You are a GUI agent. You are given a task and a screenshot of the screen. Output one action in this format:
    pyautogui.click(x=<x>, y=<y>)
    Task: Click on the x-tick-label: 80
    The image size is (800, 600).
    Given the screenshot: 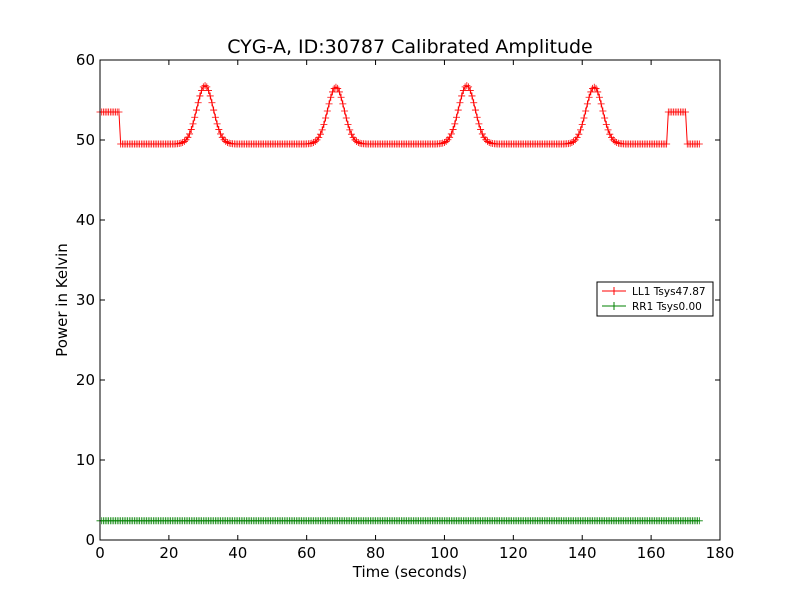 What is the action you would take?
    pyautogui.click(x=375, y=553)
    